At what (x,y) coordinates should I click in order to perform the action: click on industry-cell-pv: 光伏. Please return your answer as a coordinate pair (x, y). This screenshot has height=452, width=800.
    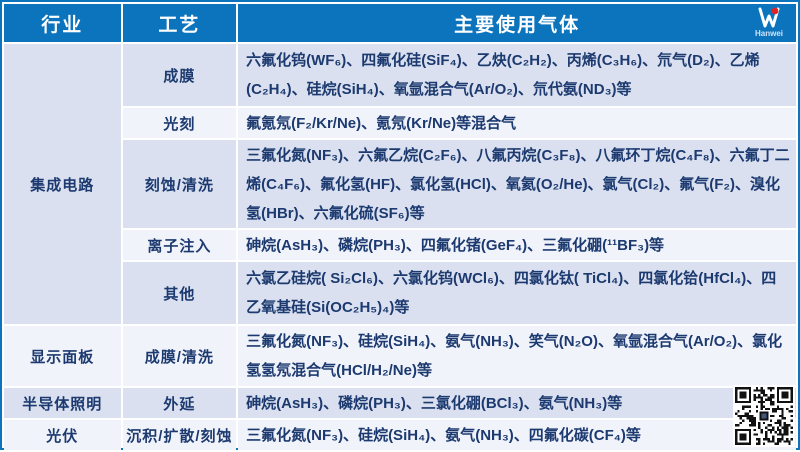
    Looking at the image, I should click on (62, 435).